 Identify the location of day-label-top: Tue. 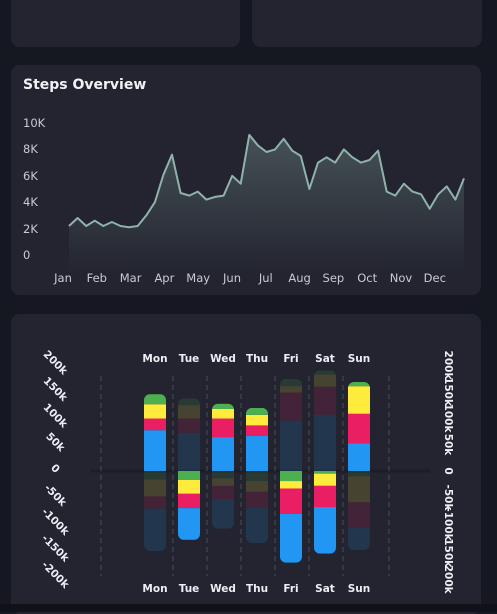
(189, 359).